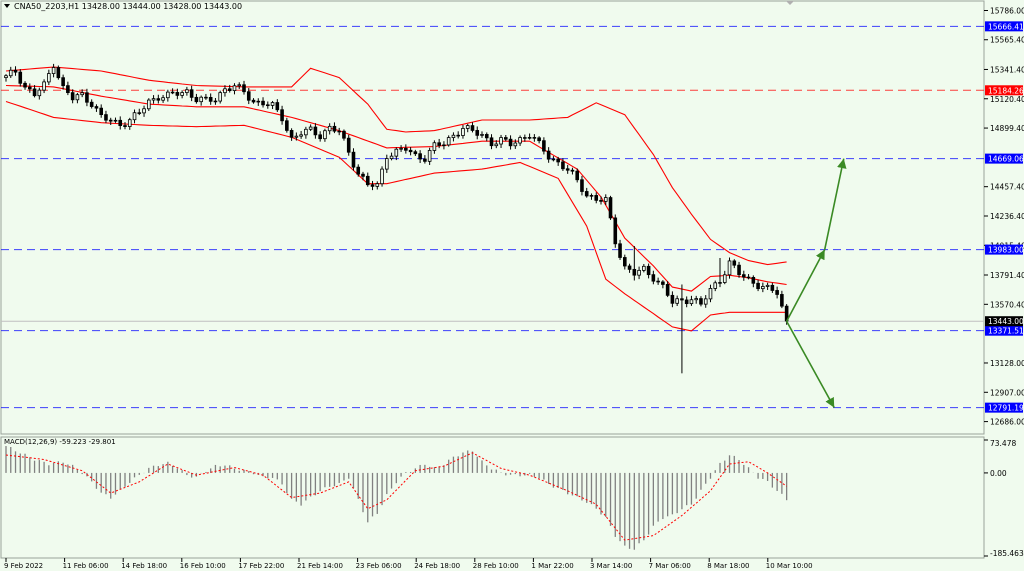 The height and width of the screenshot is (571, 1024). I want to click on level-label: 13371.51, so click(1006, 331).